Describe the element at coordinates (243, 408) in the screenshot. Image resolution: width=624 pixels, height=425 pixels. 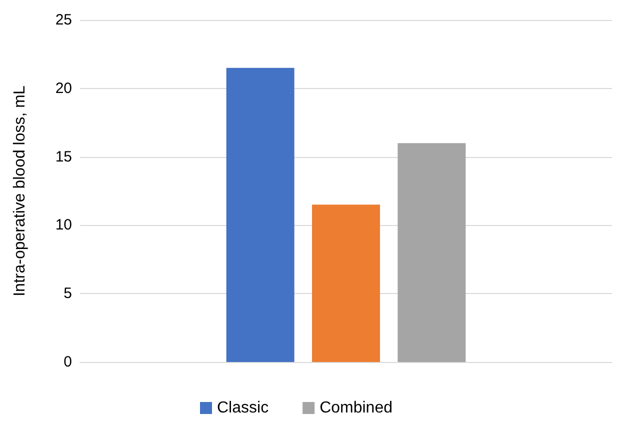
I see `legend-label: Classic` at that location.